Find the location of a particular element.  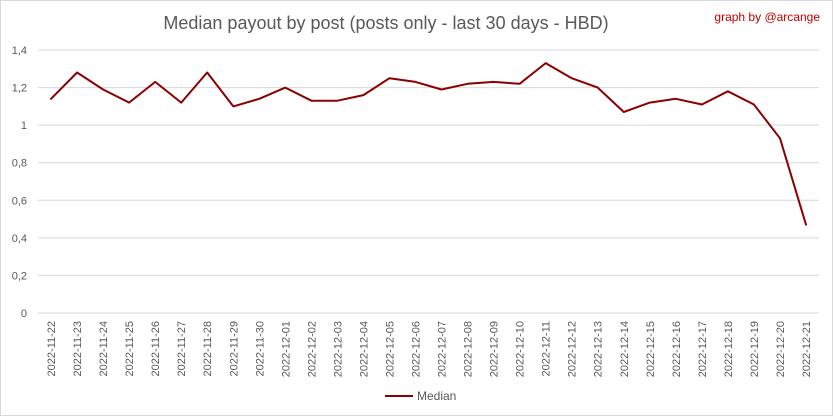

x-tick-label: 2022-12-12 is located at coordinates (573, 349).